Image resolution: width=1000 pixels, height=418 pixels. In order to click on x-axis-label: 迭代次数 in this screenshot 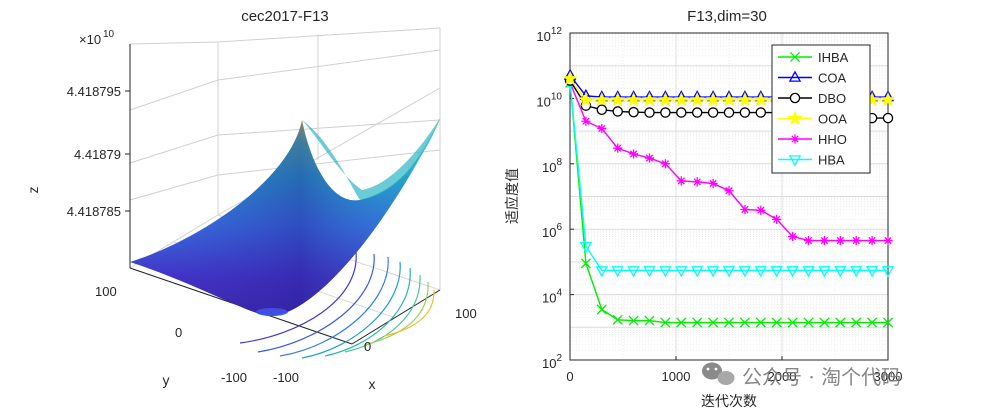, I will do `click(729, 402)`.